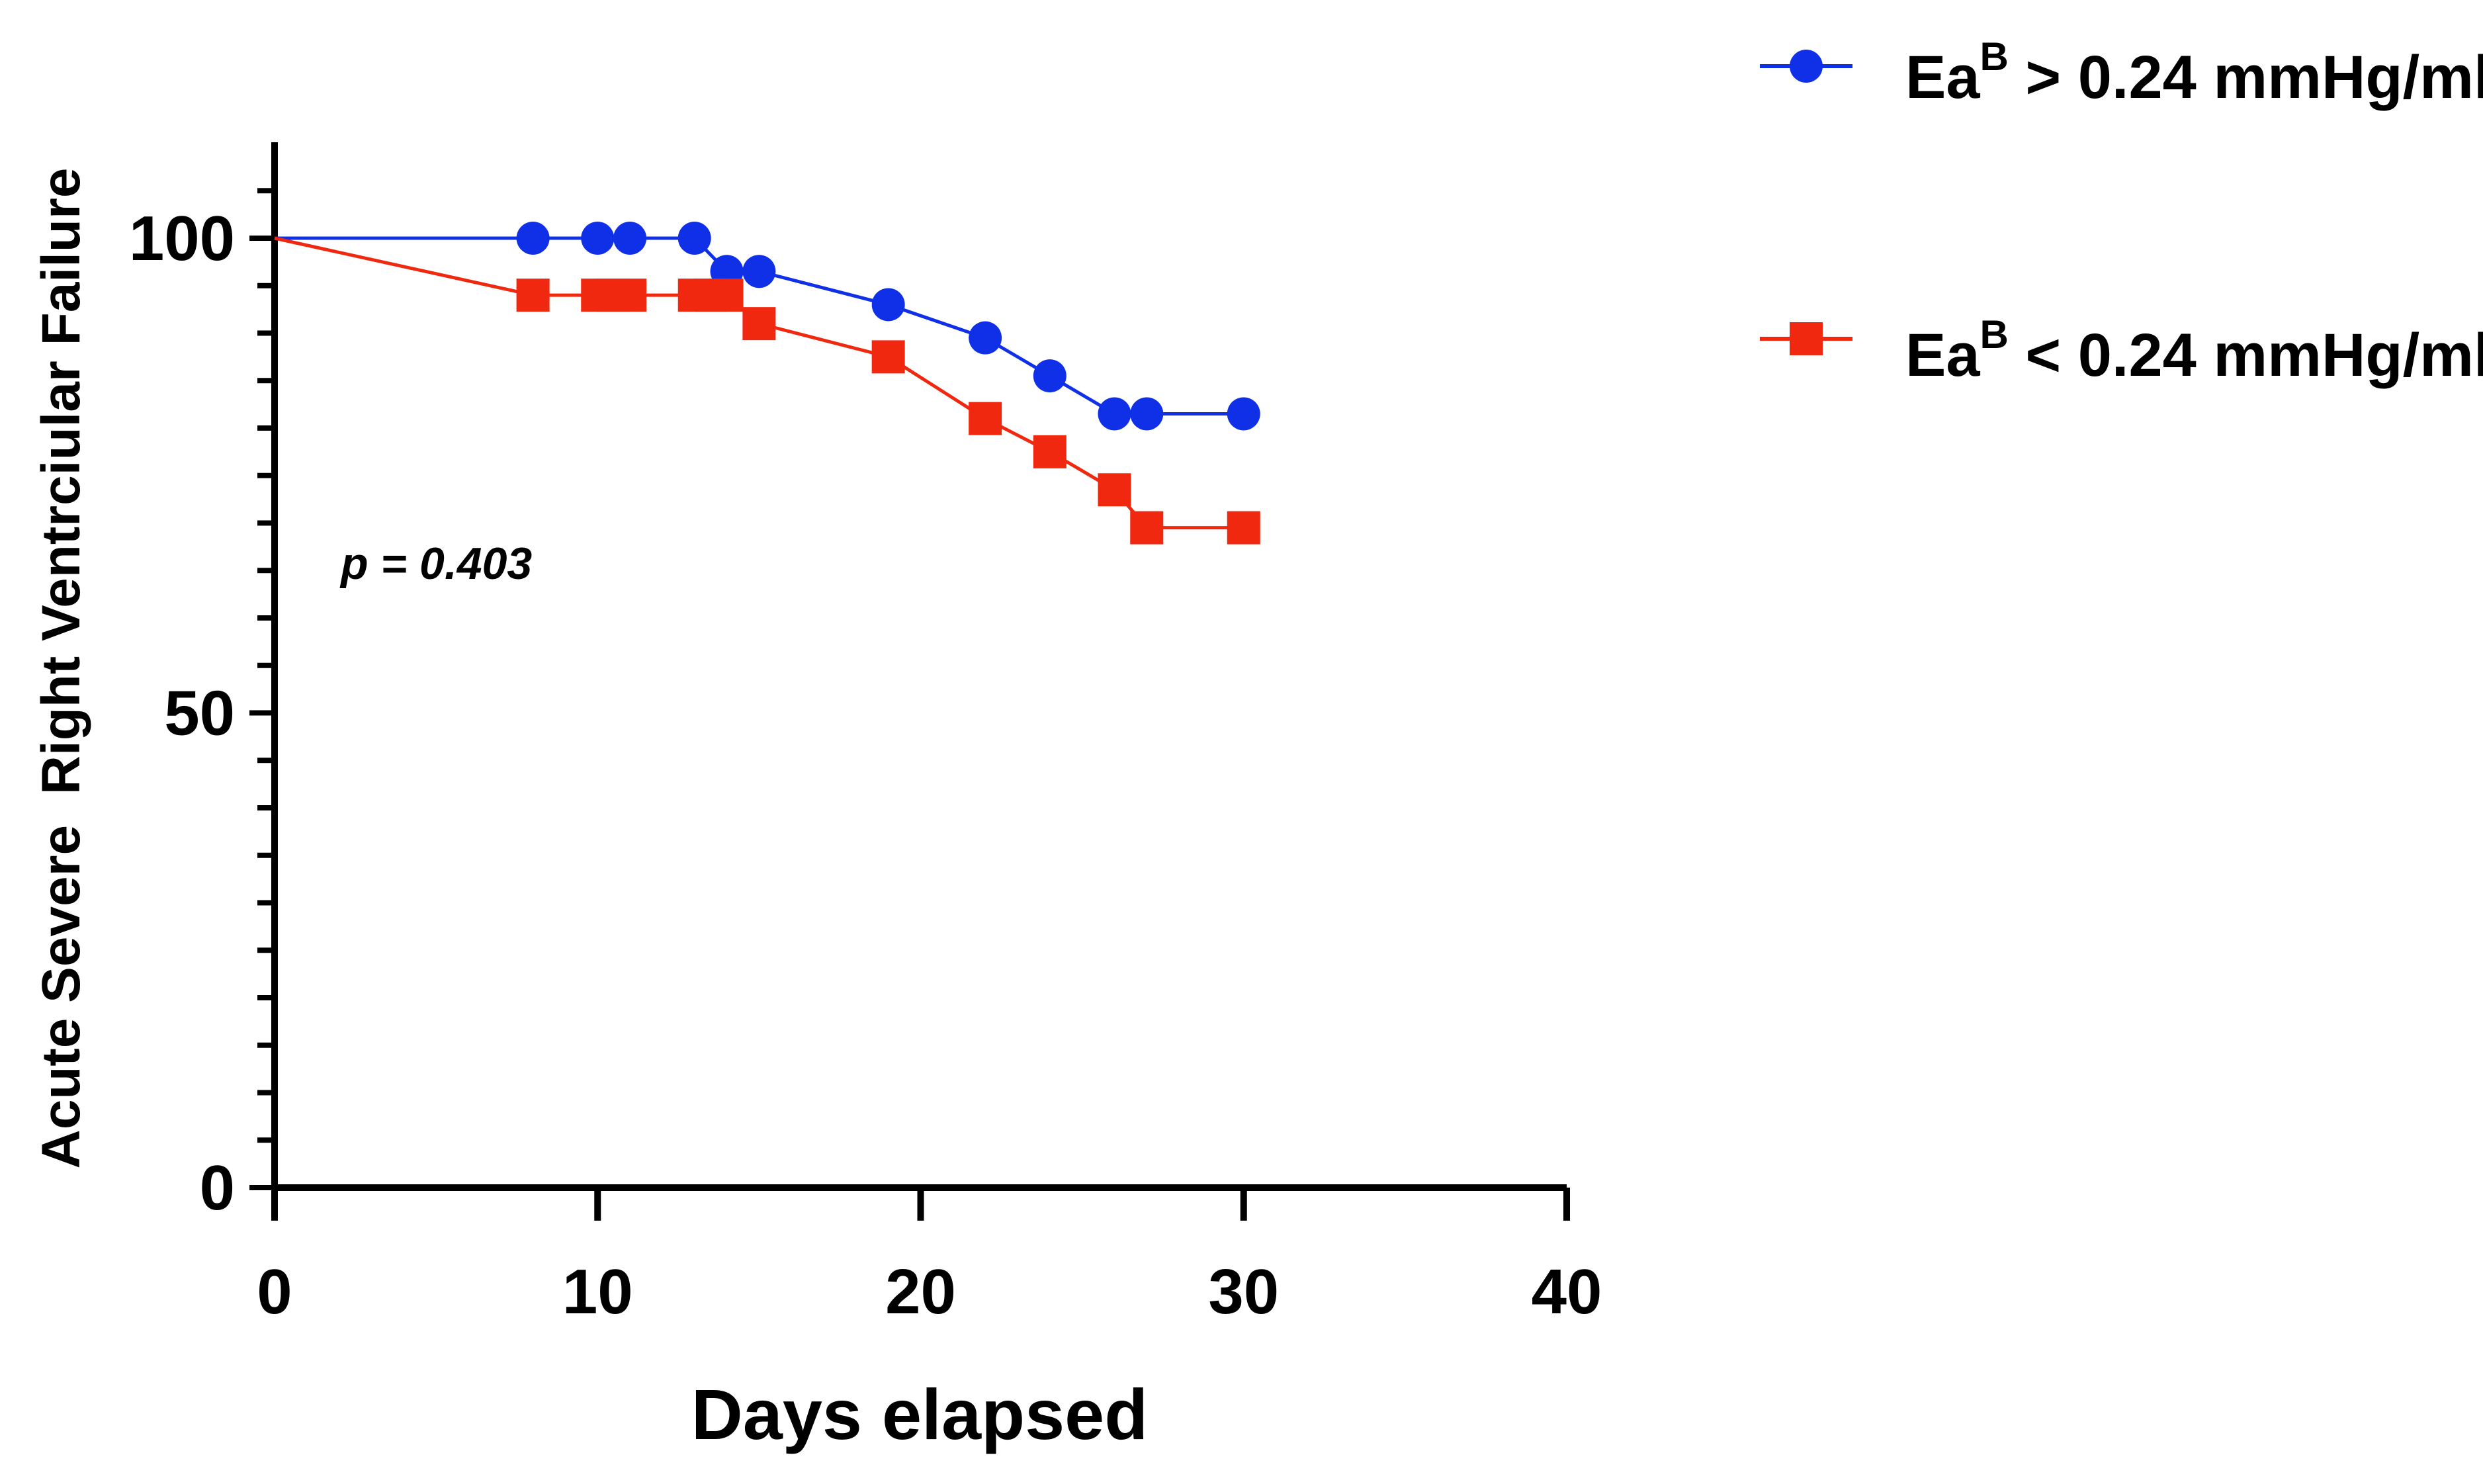  I want to click on legend-marker-square, so click(1806, 338).